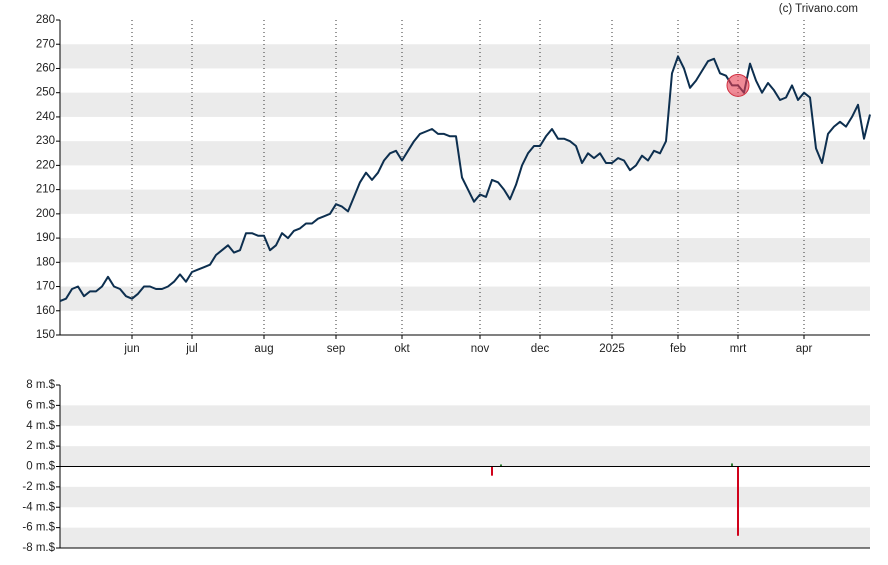  What do you see at coordinates (45, 44) in the screenshot?
I see `y-tick-label: 270` at bounding box center [45, 44].